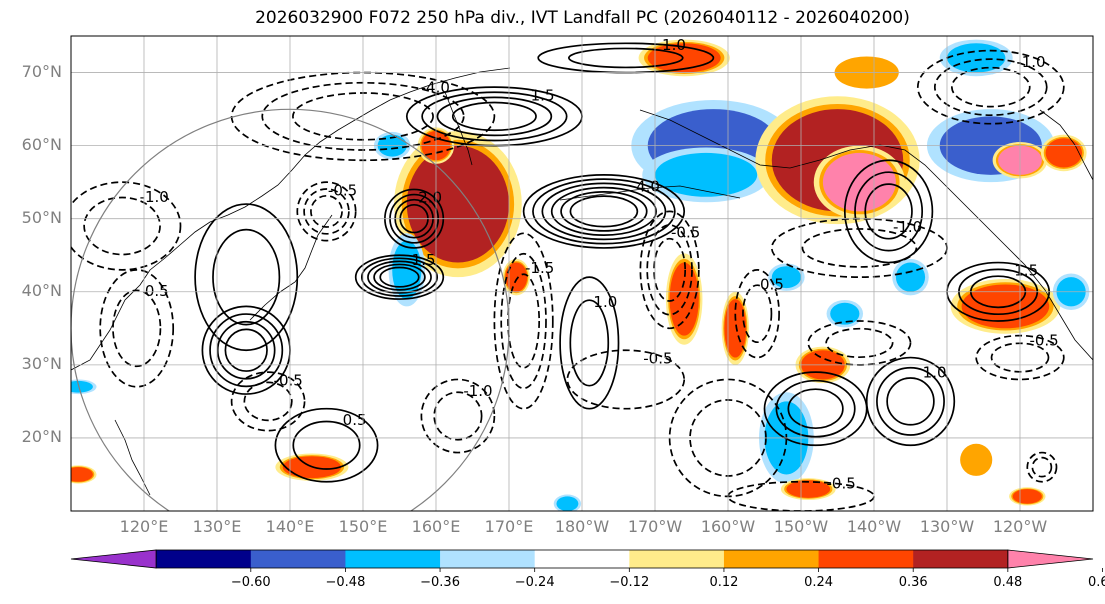 This screenshot has height=604, width=1105. What do you see at coordinates (41, 71) in the screenshot?
I see `latitude-label: 70°N` at bounding box center [41, 71].